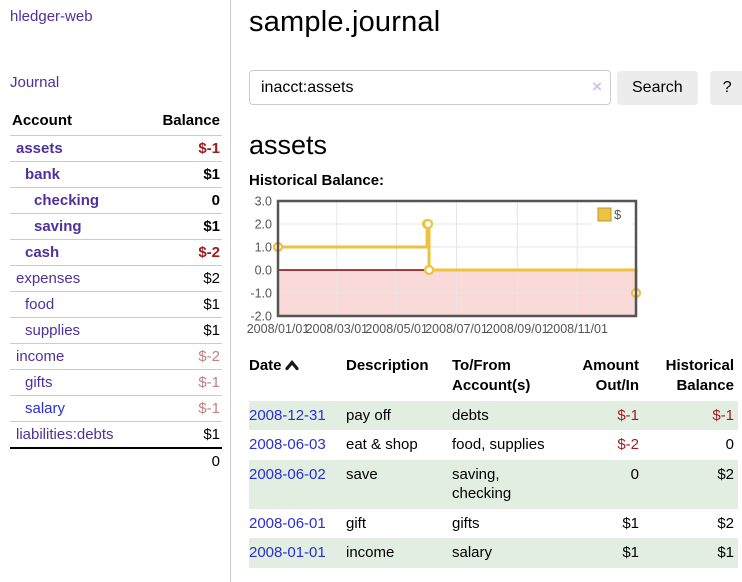 This screenshot has height=582, width=742. I want to click on transaction-balance: 0, so click(729, 444).